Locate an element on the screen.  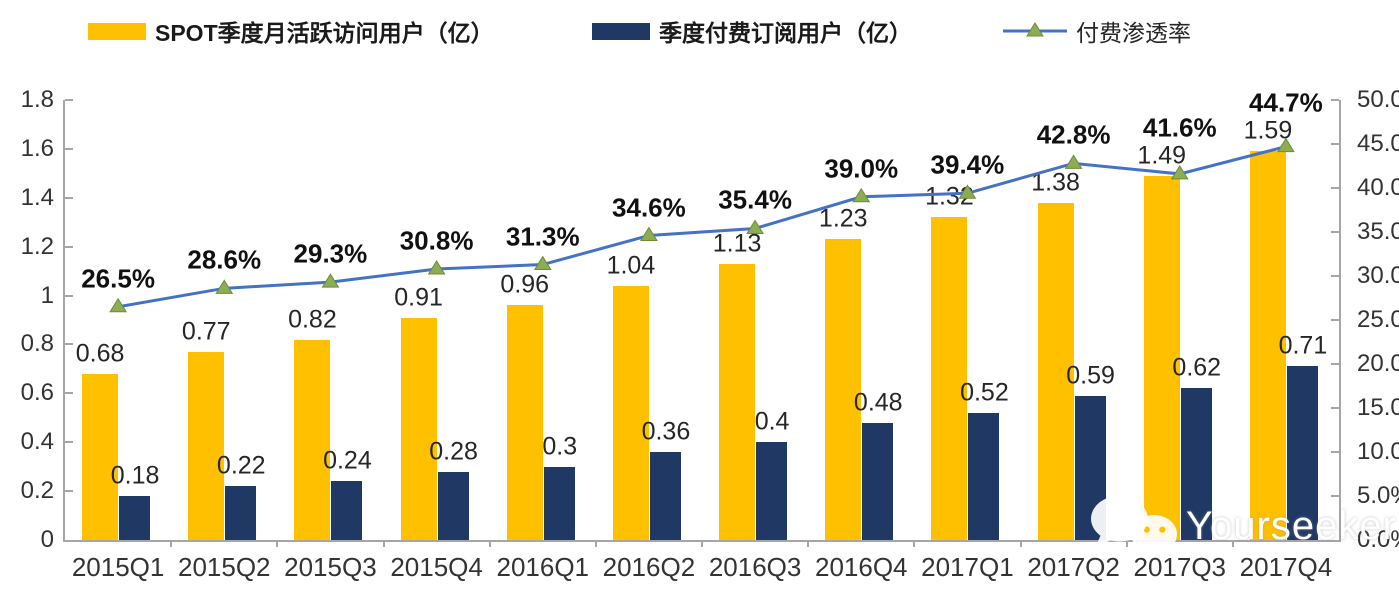
mau-value-label: 1.23 is located at coordinates (843, 218).